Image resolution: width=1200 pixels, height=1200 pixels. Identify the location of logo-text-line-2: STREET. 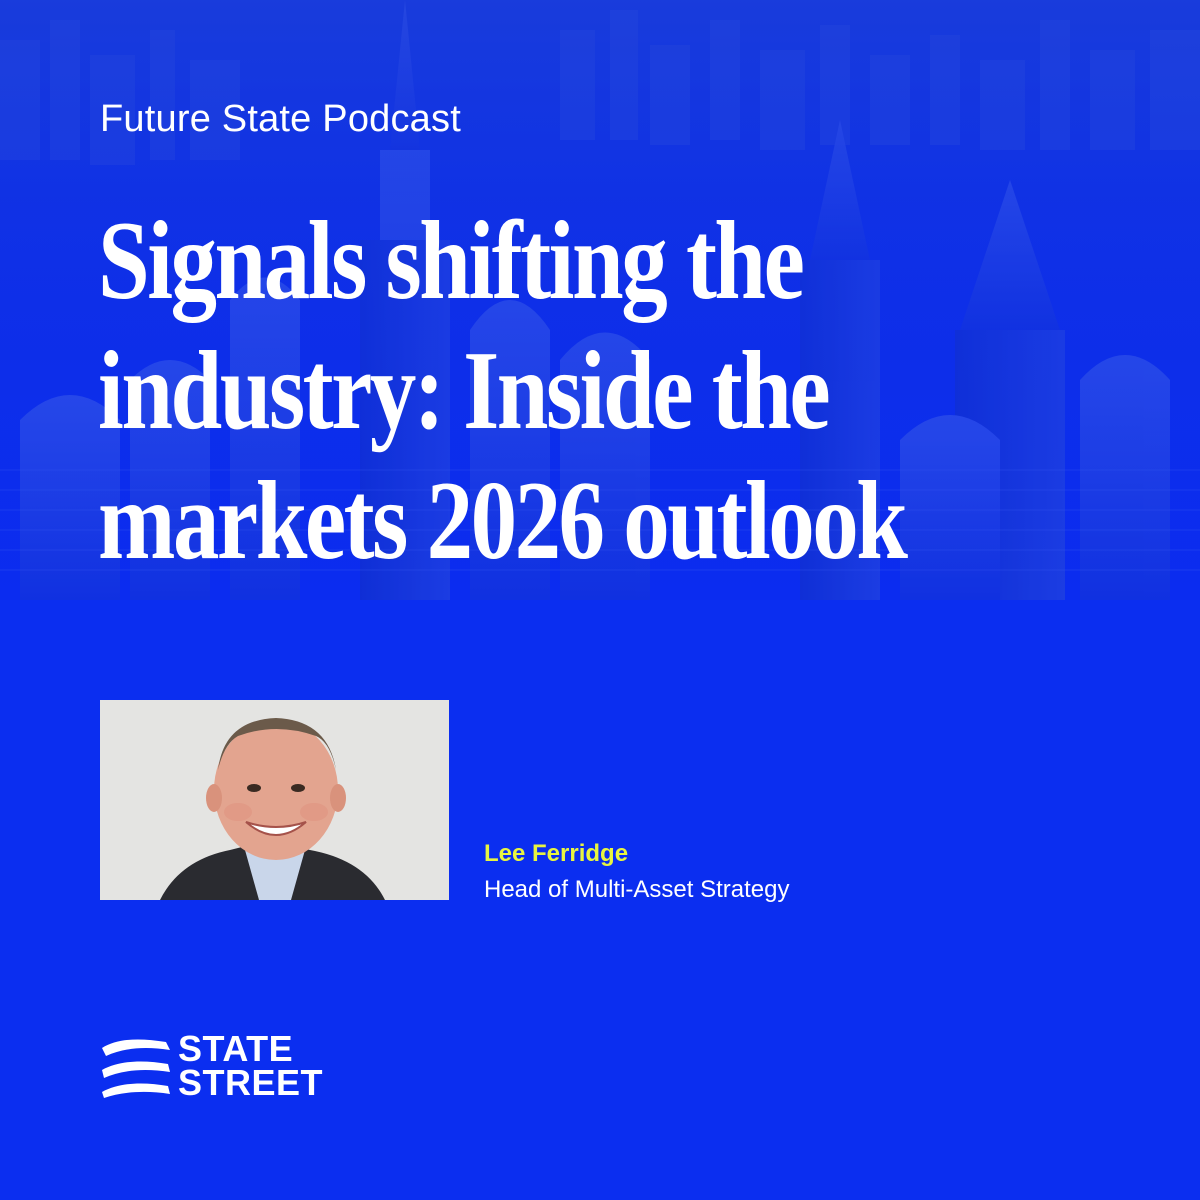
(251, 1082).